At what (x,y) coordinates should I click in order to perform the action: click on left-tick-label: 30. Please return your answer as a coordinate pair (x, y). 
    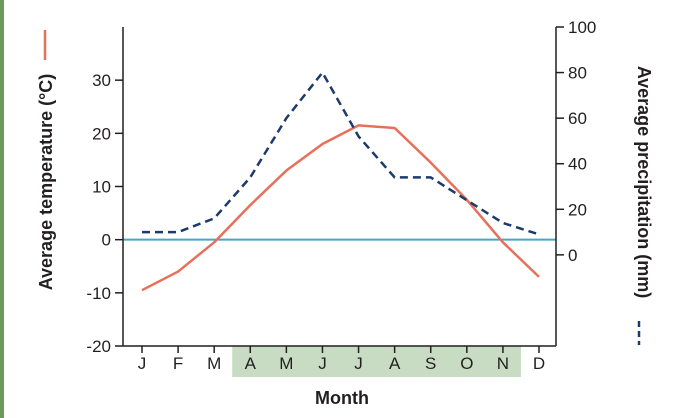
    Looking at the image, I should click on (101, 80).